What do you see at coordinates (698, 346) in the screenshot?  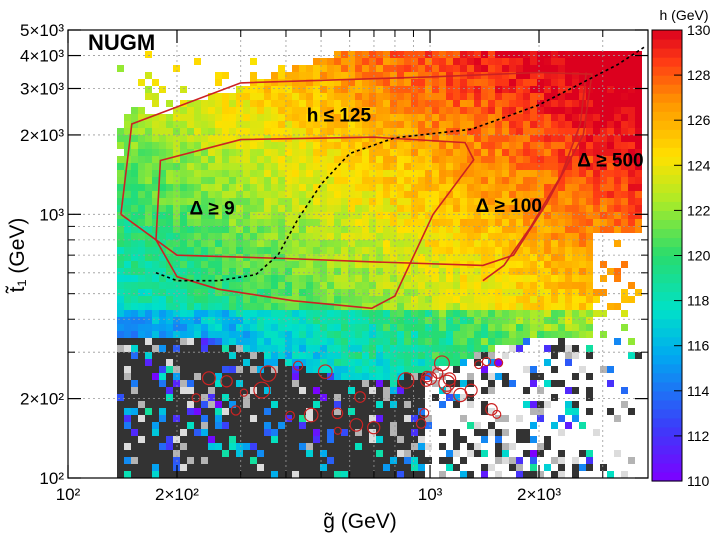 I see `colorbar-tick-label: 116` at bounding box center [698, 346].